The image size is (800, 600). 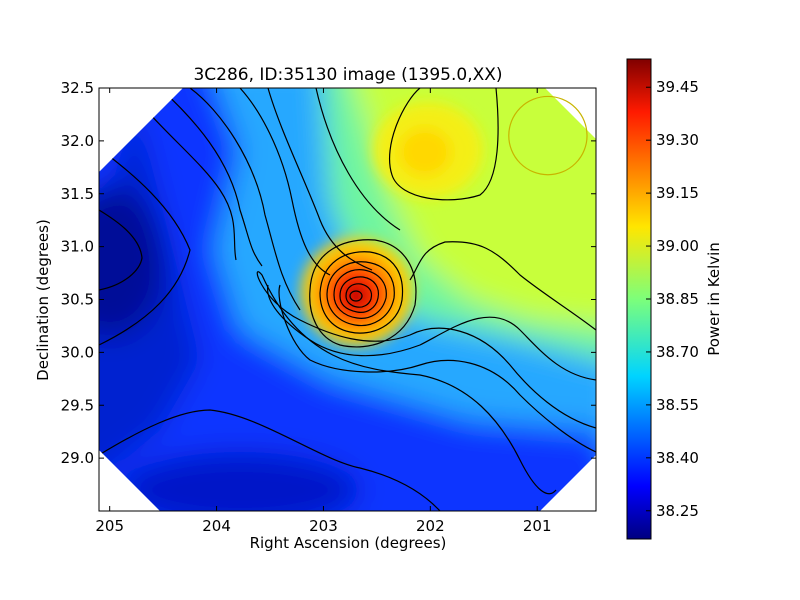 What do you see at coordinates (430, 526) in the screenshot?
I see `x-tick-label: 202` at bounding box center [430, 526].